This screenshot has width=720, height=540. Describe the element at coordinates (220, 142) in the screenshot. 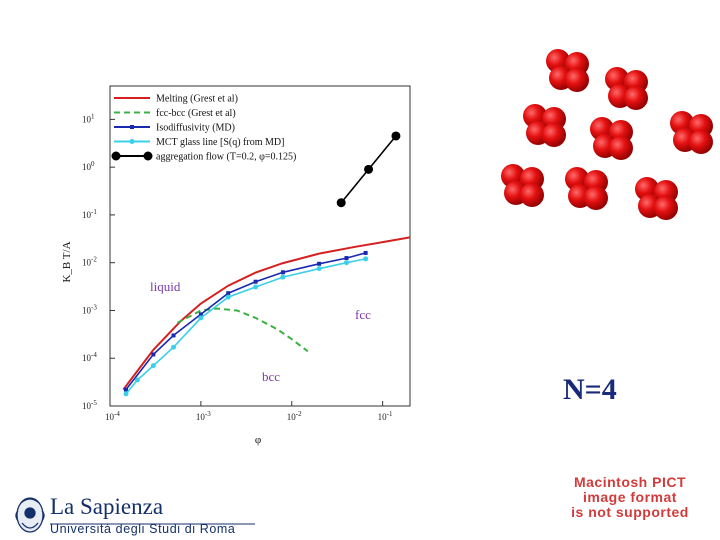

I see `legend-label-3: MCT glass line [S(q) from MD]` at that location.